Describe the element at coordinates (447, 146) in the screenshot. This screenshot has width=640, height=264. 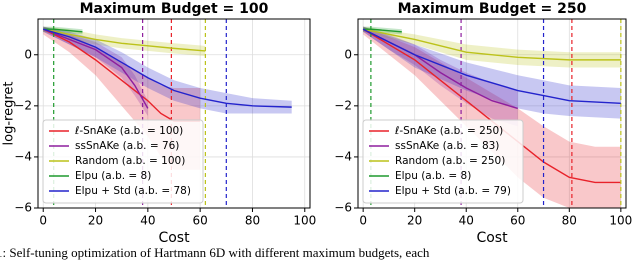
I see `legend-label: ssSnAKe (a.b. = 83)` at that location.